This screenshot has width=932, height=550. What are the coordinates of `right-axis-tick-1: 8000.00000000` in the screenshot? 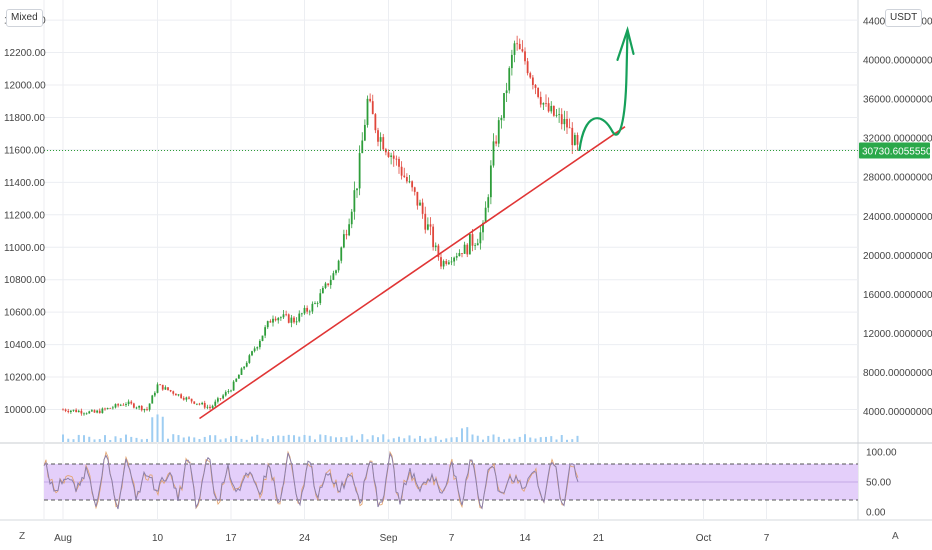 It's located at (897, 373).